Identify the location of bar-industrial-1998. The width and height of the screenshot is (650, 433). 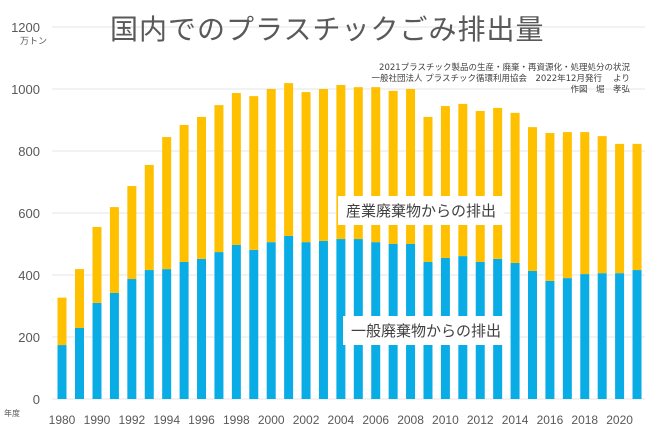
(236, 169).